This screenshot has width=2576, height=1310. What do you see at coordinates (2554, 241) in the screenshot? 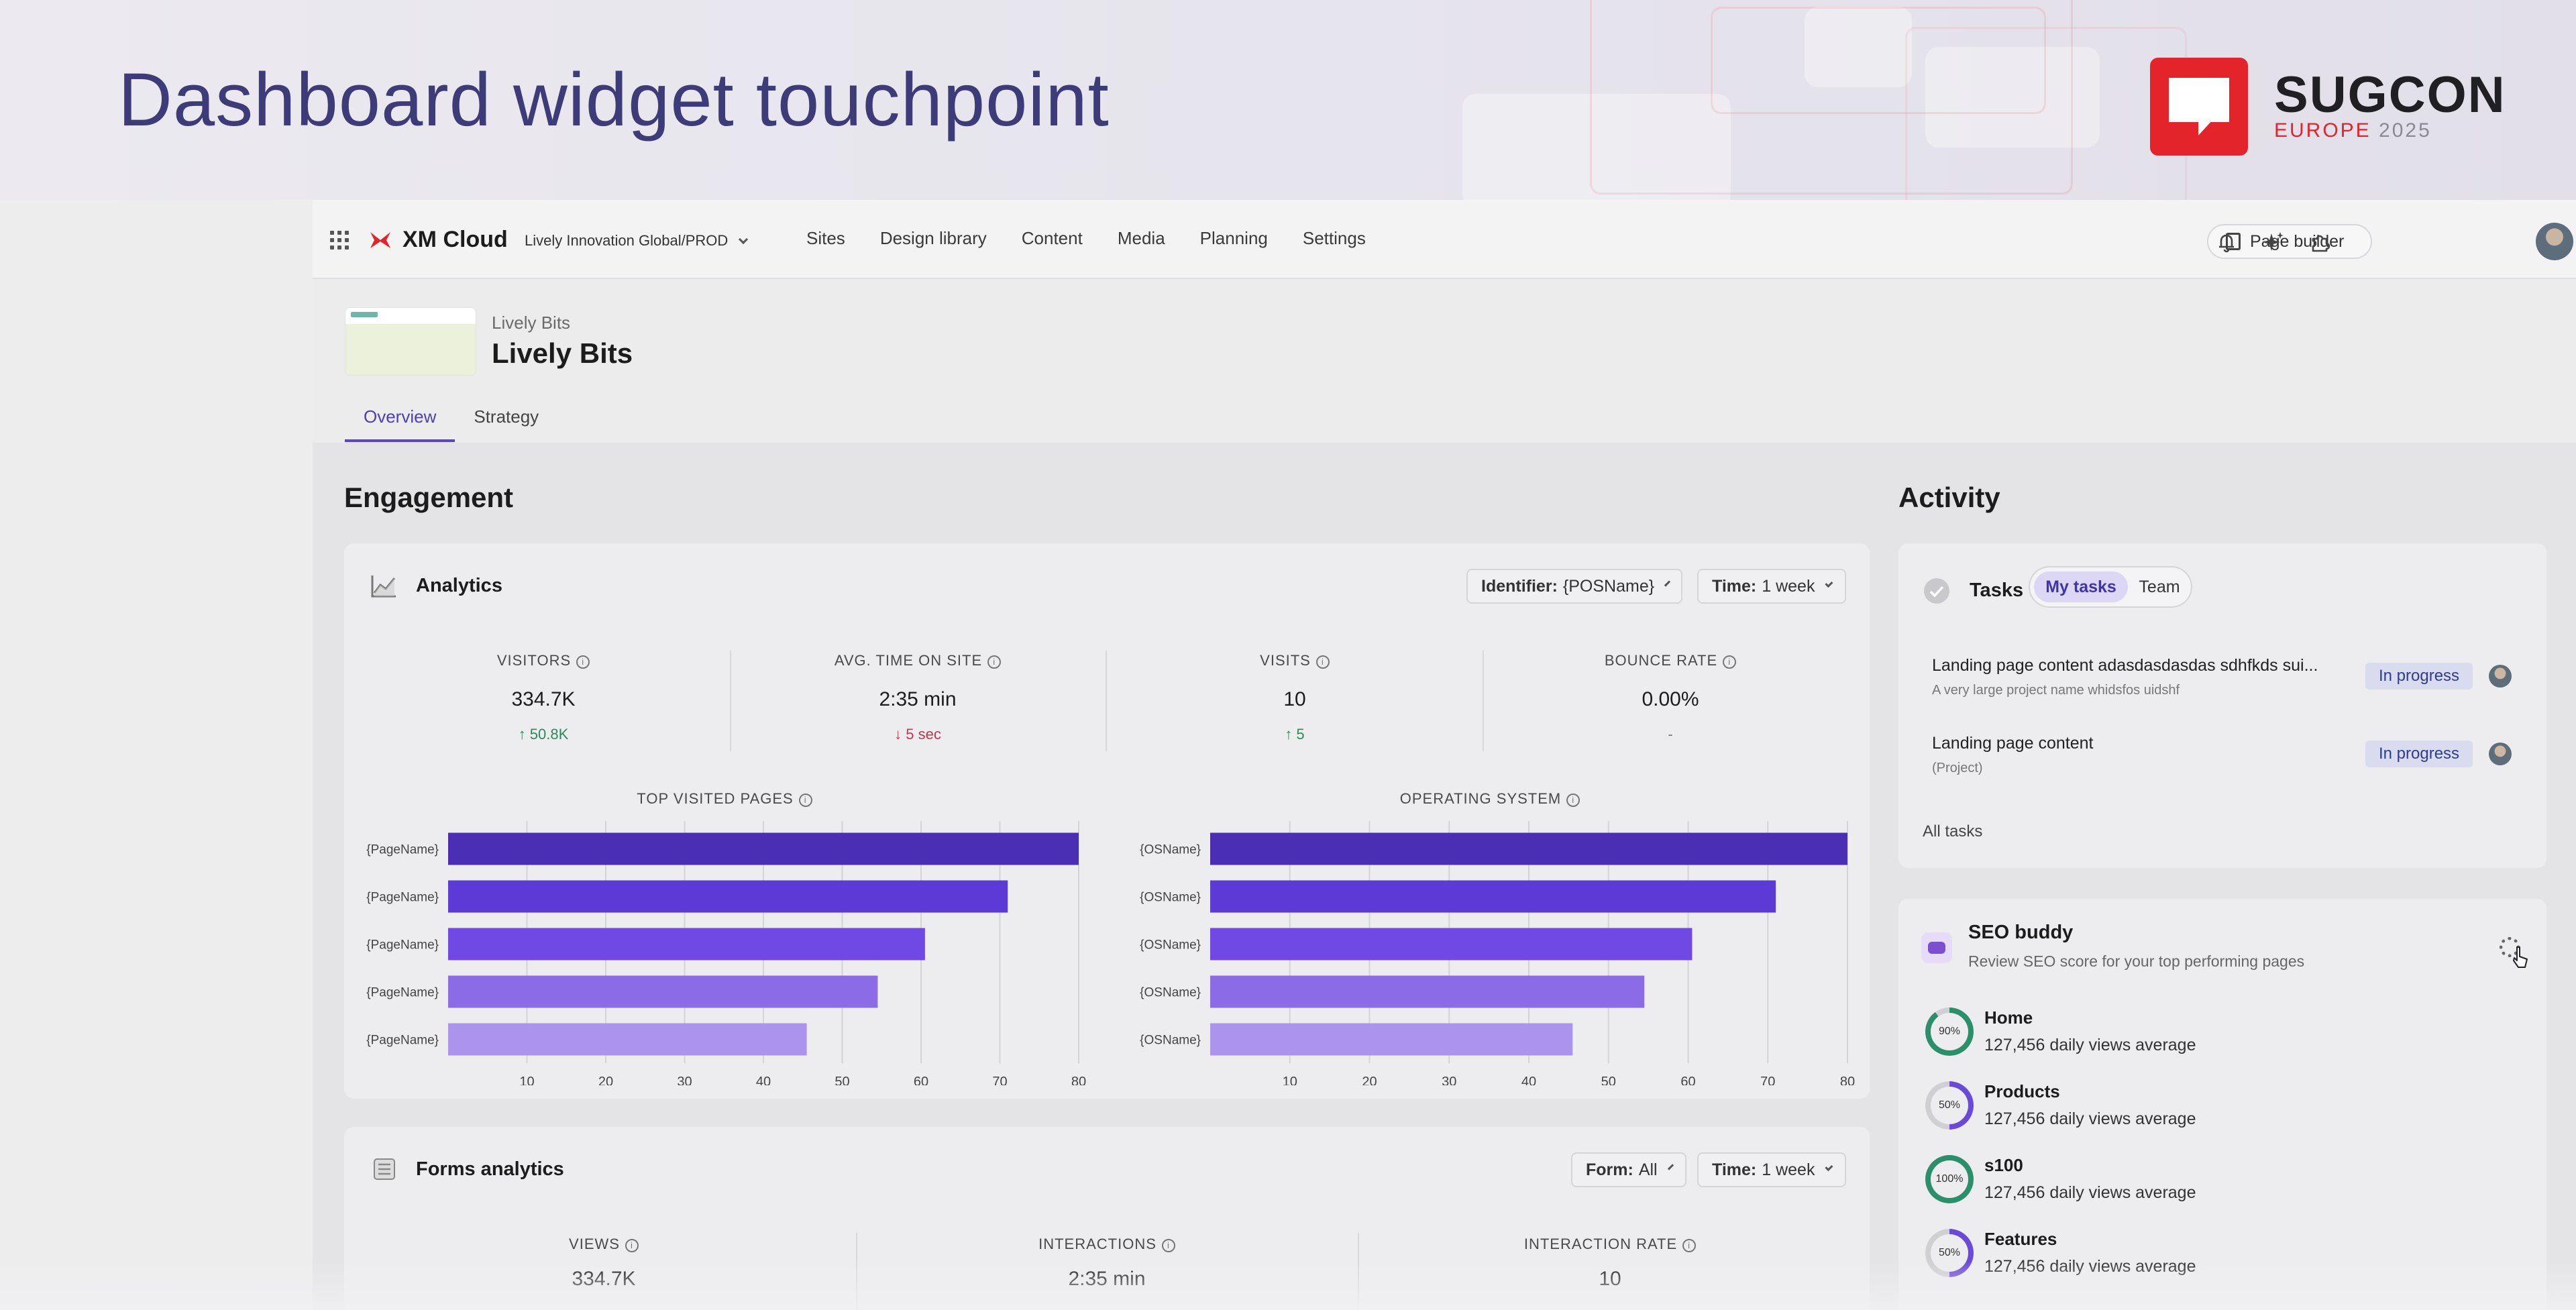
I see `user-avatar` at bounding box center [2554, 241].